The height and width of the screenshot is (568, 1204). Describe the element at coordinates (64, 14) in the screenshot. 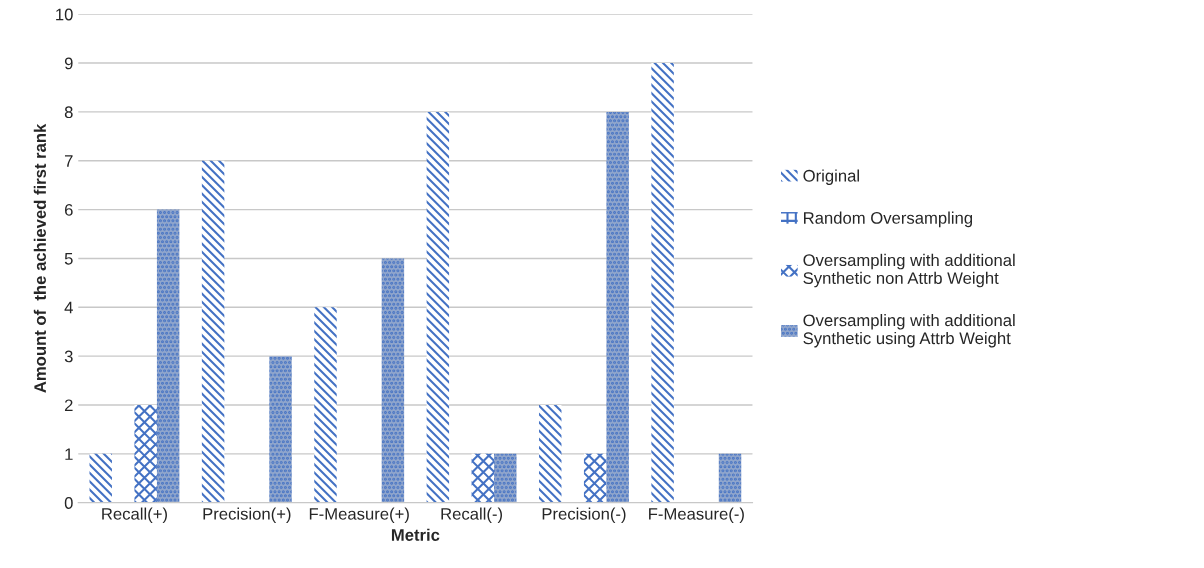

I see `y-tick-label: 10` at that location.